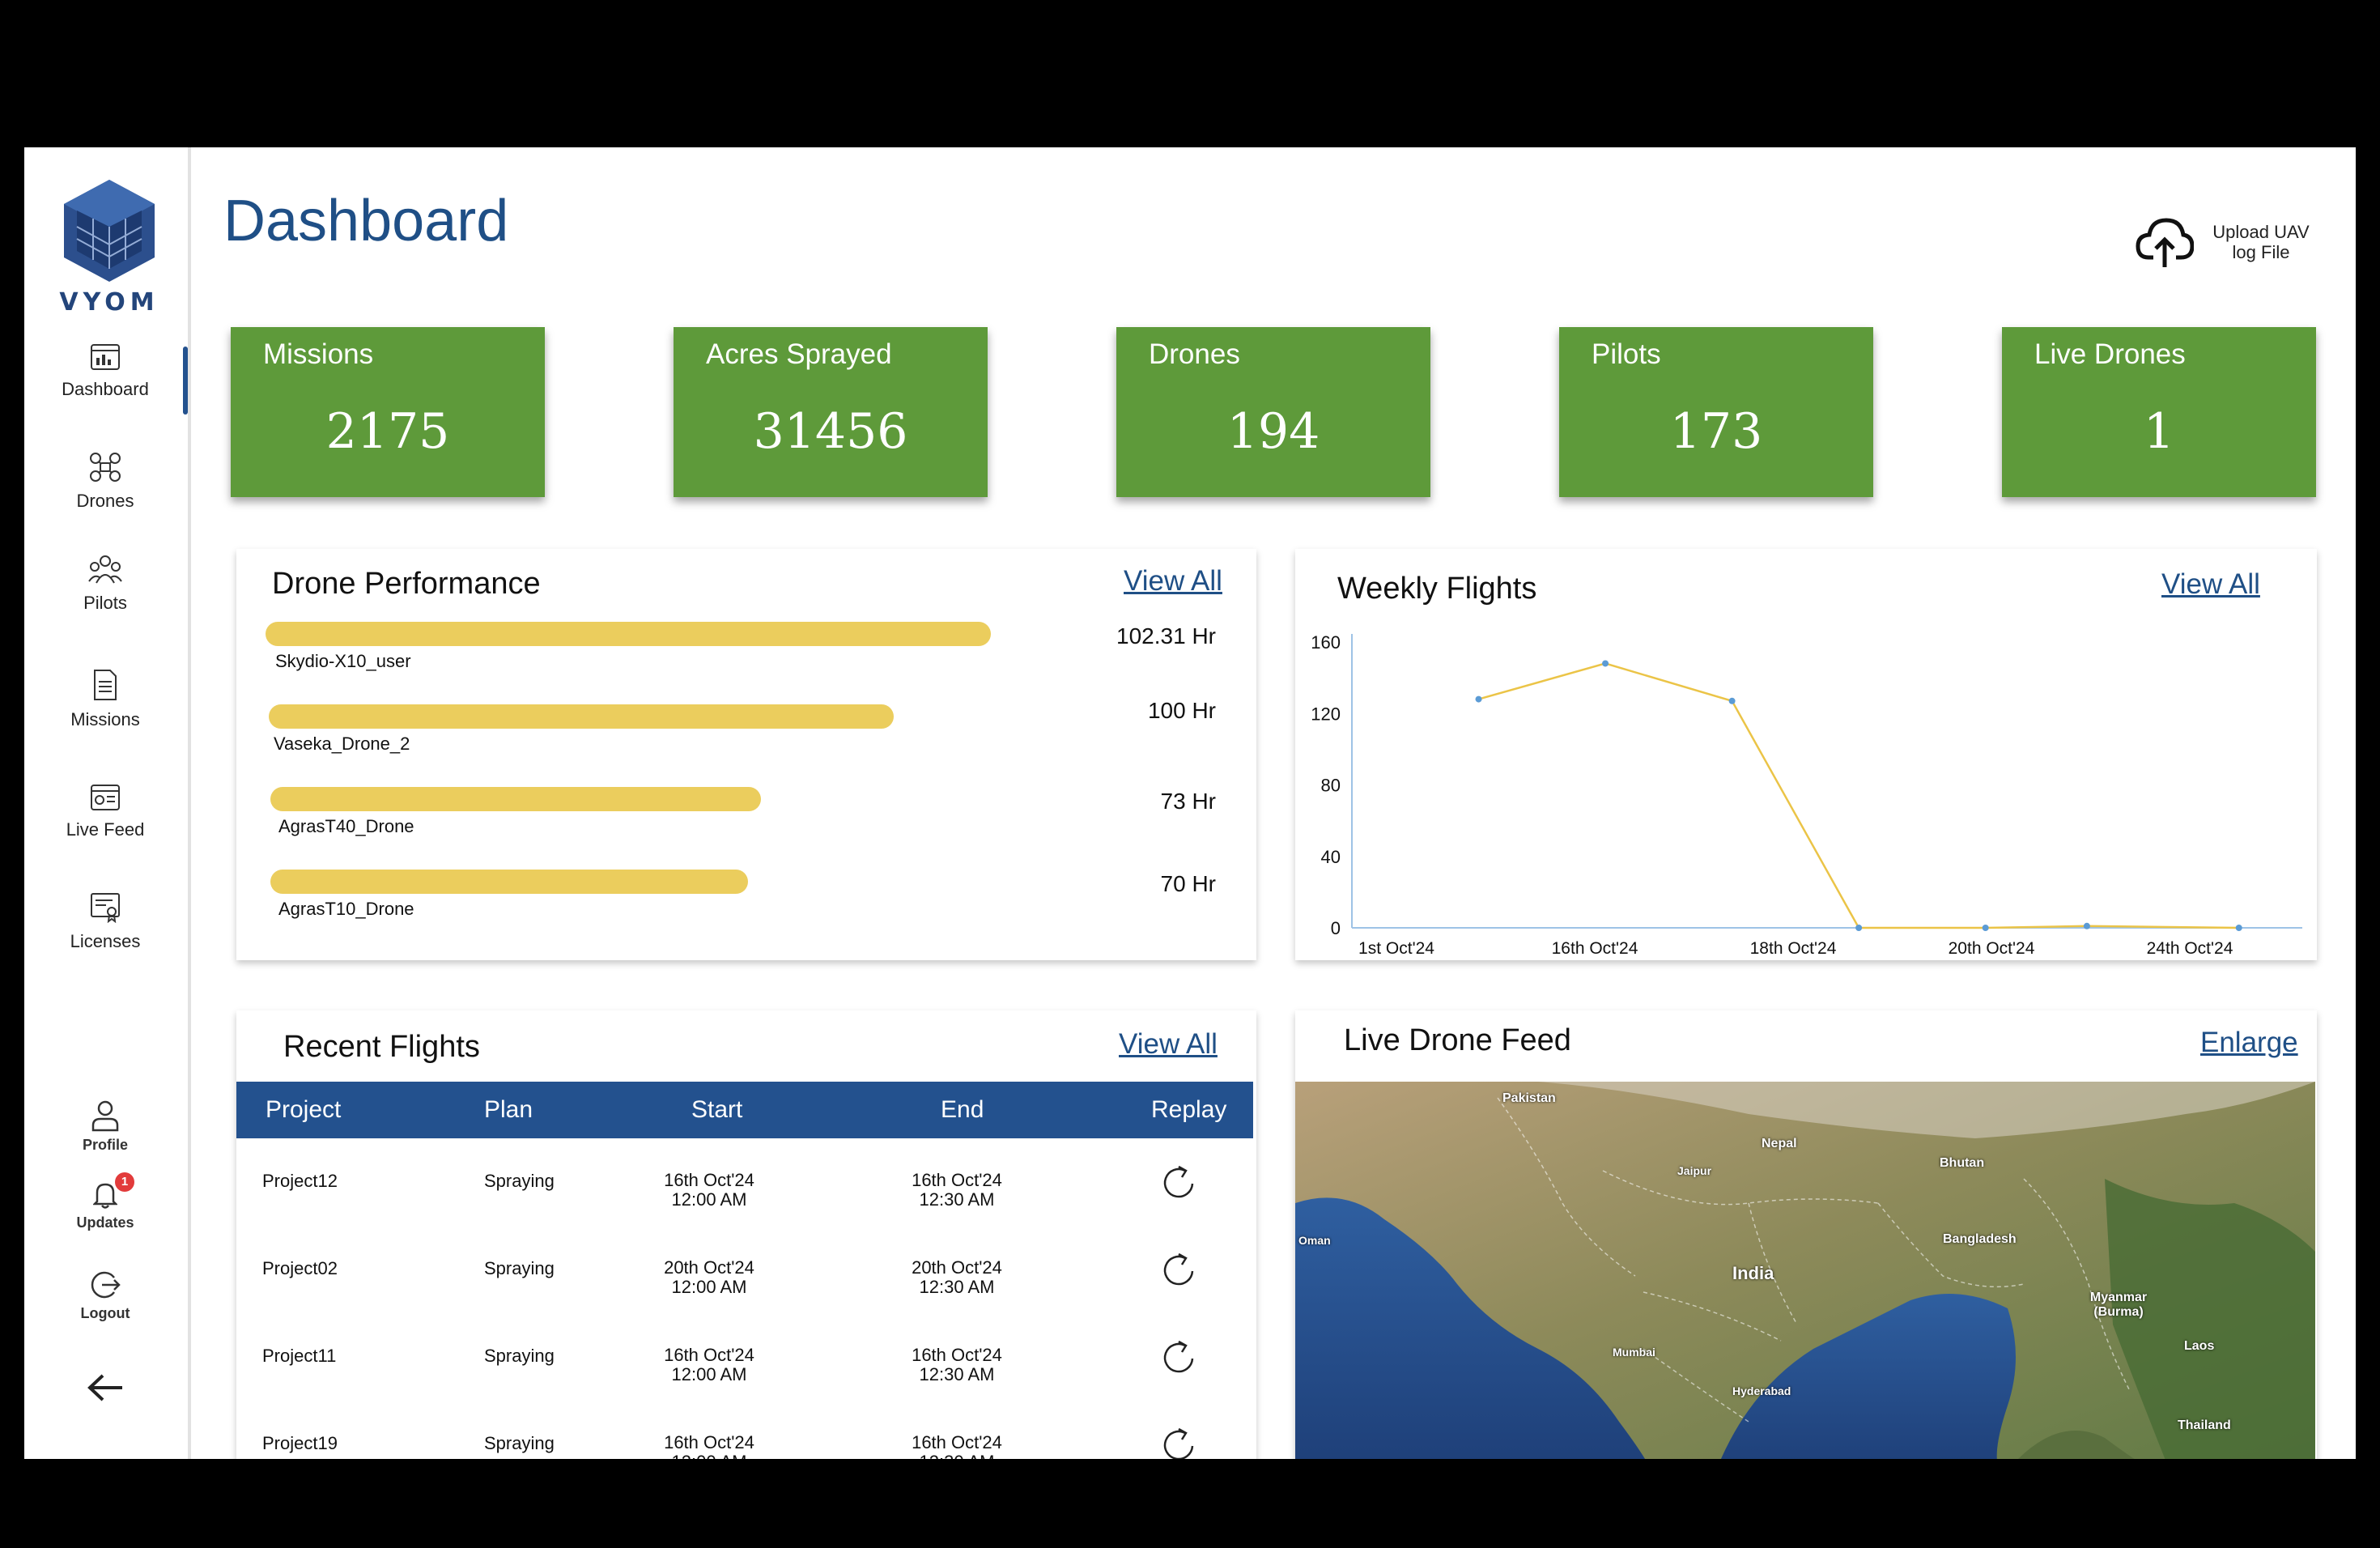 The height and width of the screenshot is (1548, 2380). What do you see at coordinates (1626, 354) in the screenshot?
I see `stat-label: Pilots` at bounding box center [1626, 354].